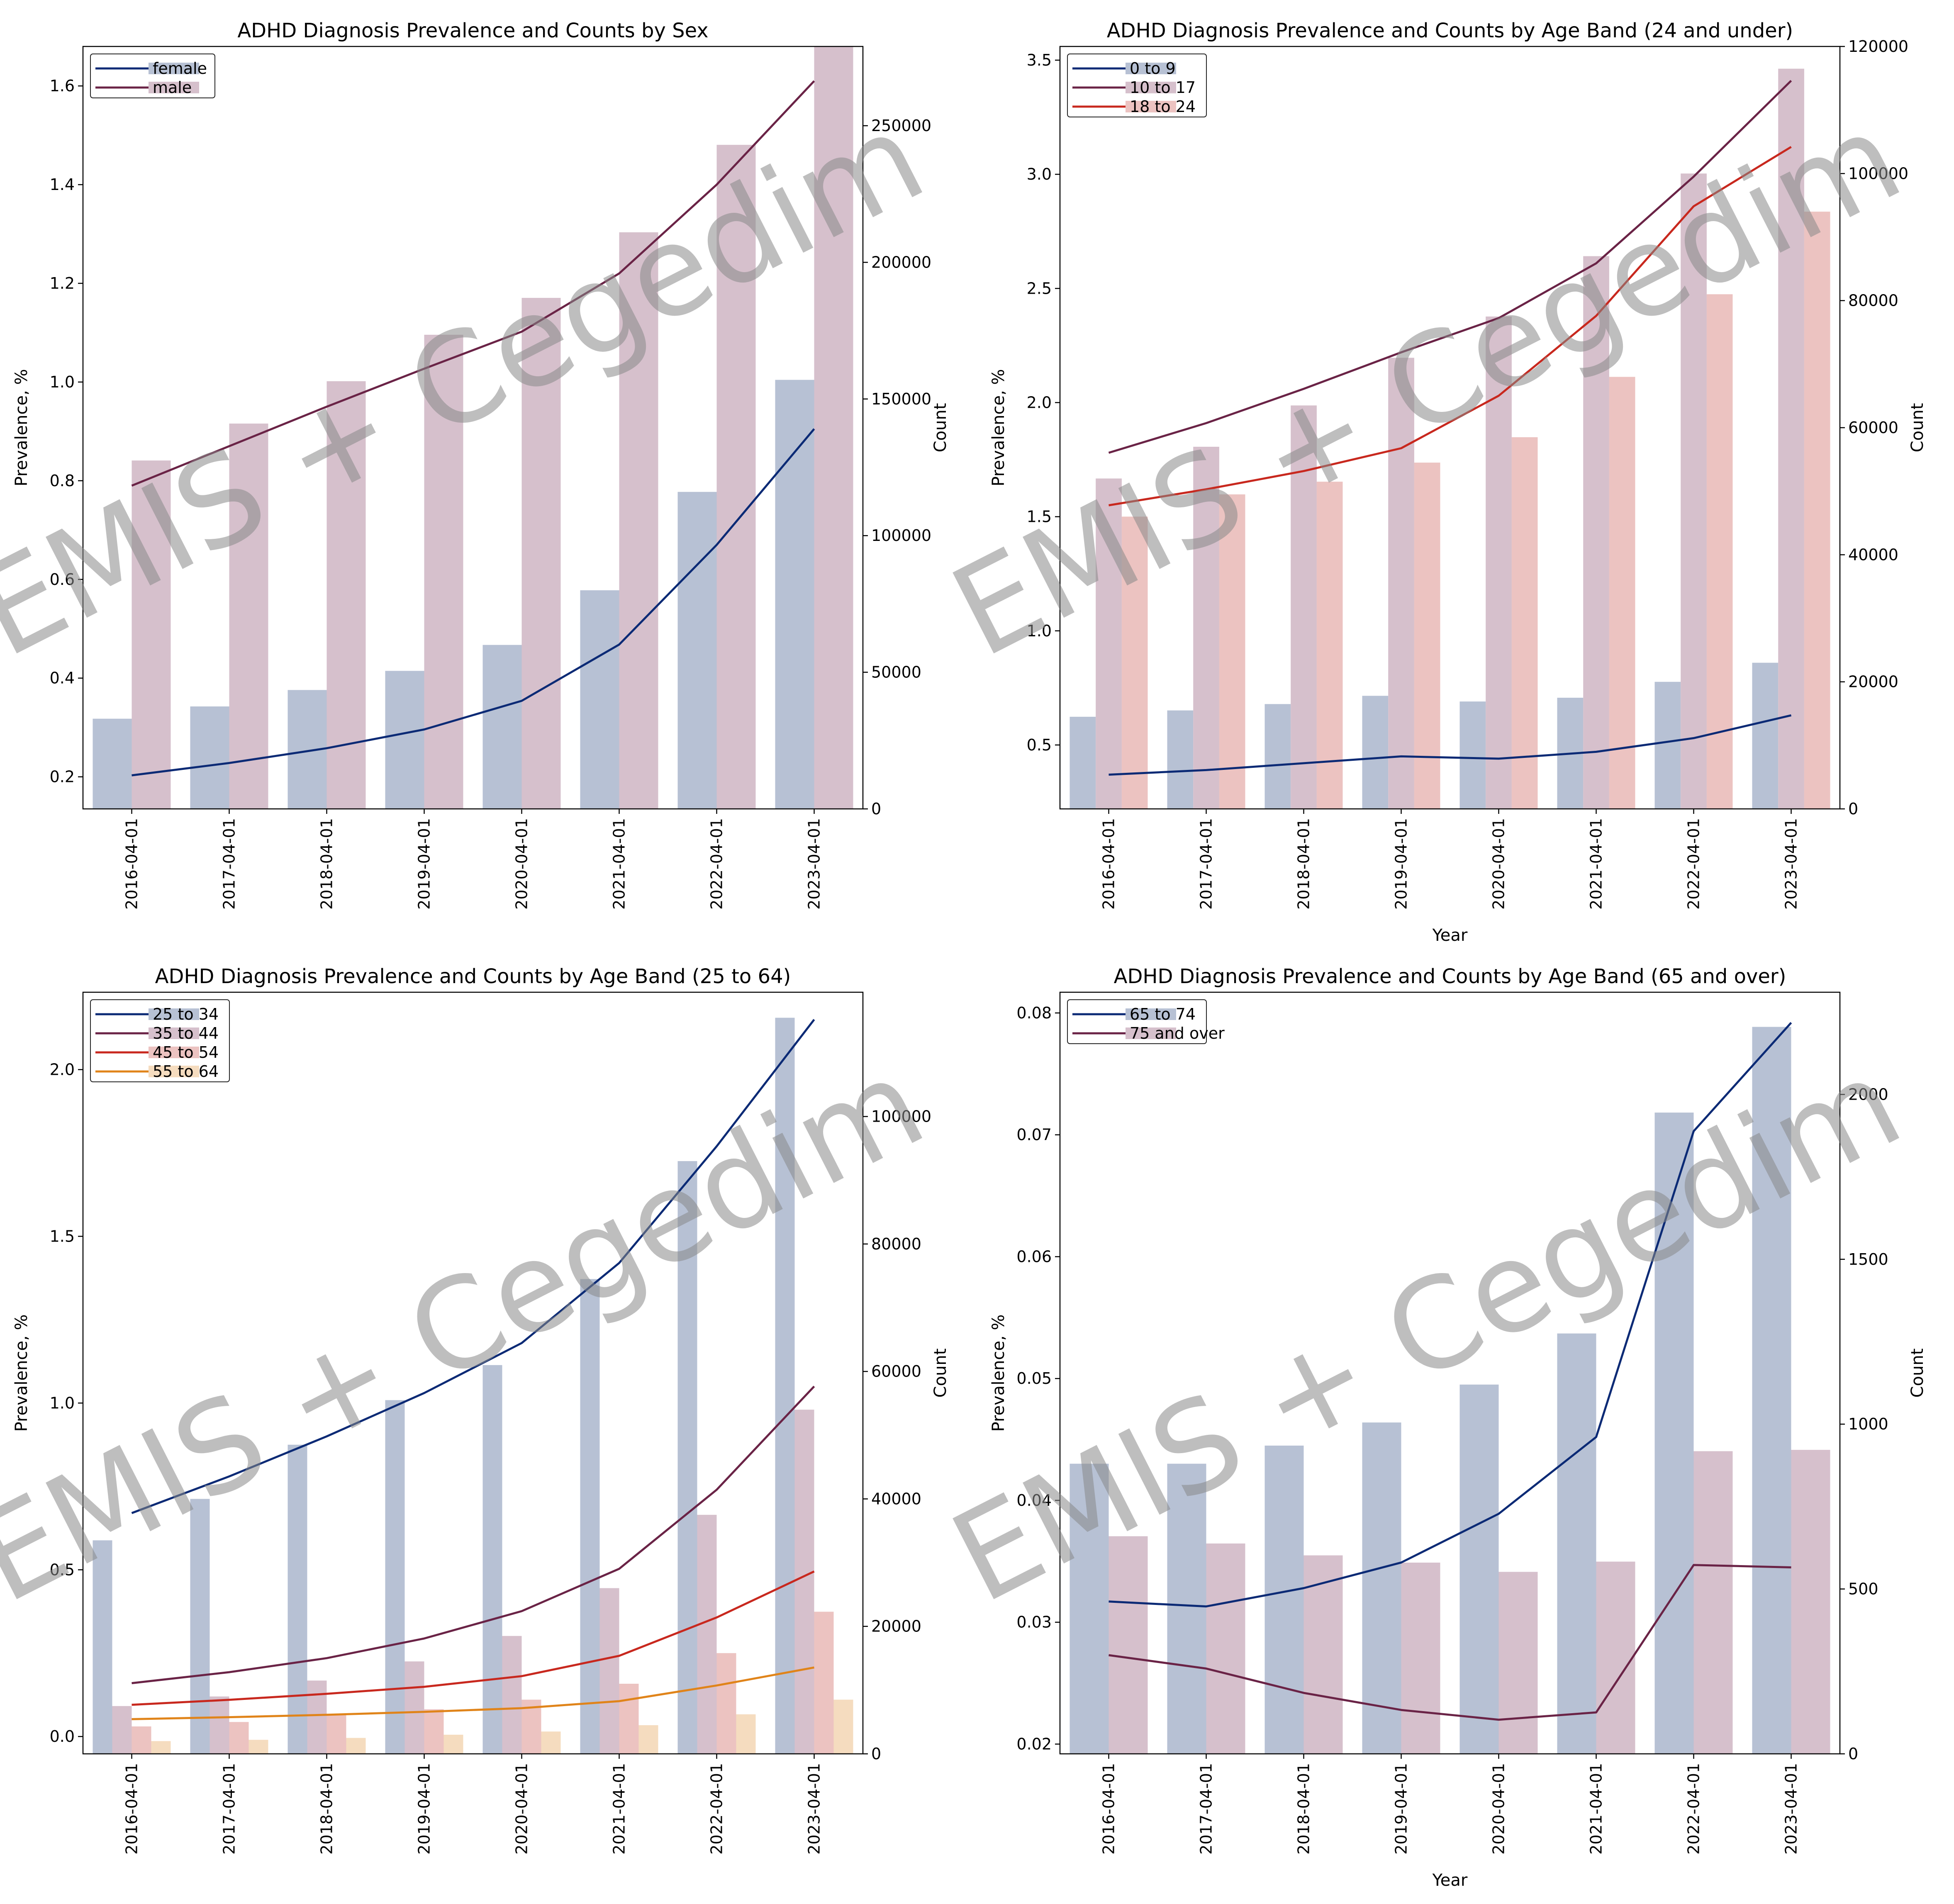 This screenshot has height=1904, width=1954. Describe the element at coordinates (1034, 1135) in the screenshot. I see `y-tick-label: 0.07` at that location.